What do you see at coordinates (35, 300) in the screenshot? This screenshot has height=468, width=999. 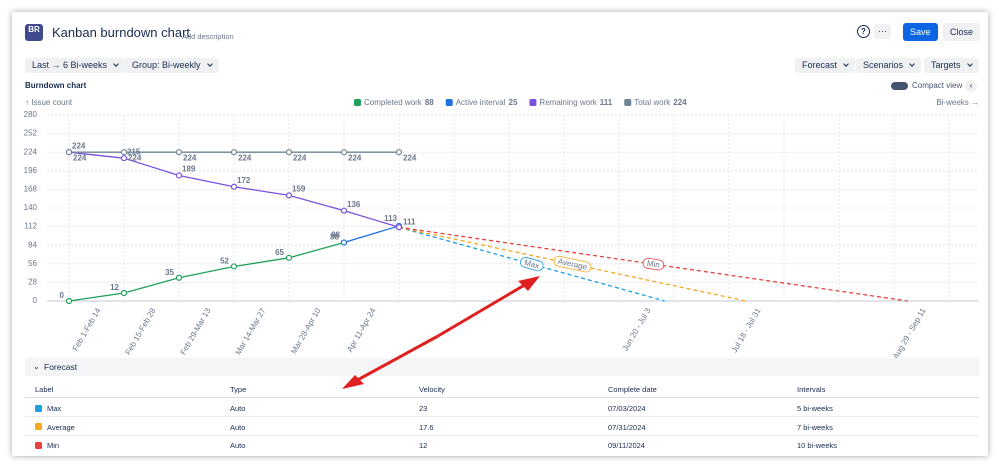 I see `y-tick-label: 0` at bounding box center [35, 300].